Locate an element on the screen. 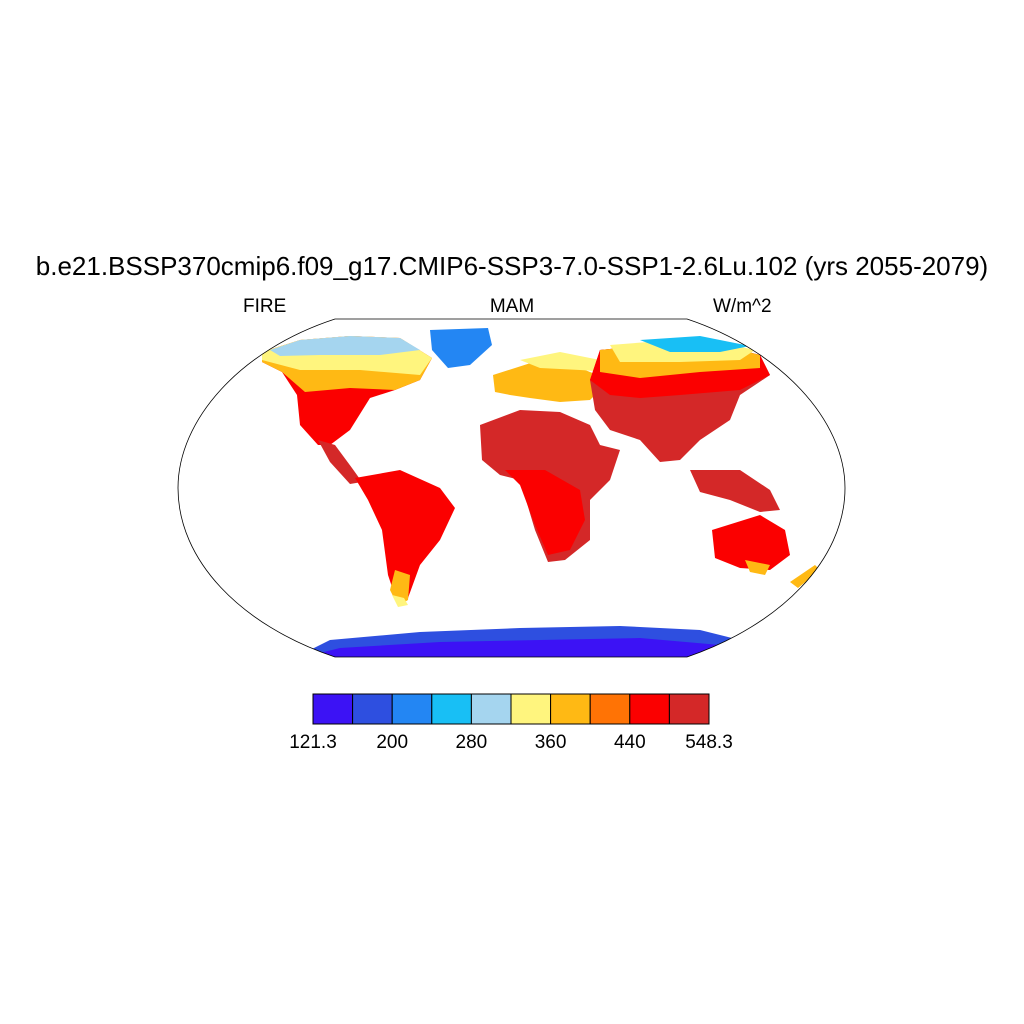 This screenshot has height=1024, width=1024. colorbar-tick-label: 548.3 is located at coordinates (709, 742).